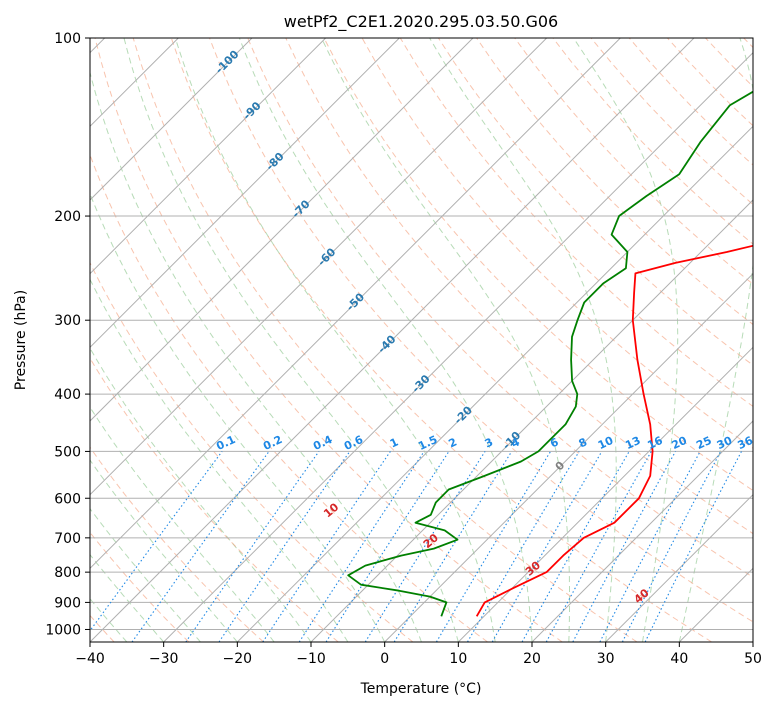 This screenshot has width=775, height=708. What do you see at coordinates (606, 659) in the screenshot?
I see `x-tick-label: 30` at bounding box center [606, 659].